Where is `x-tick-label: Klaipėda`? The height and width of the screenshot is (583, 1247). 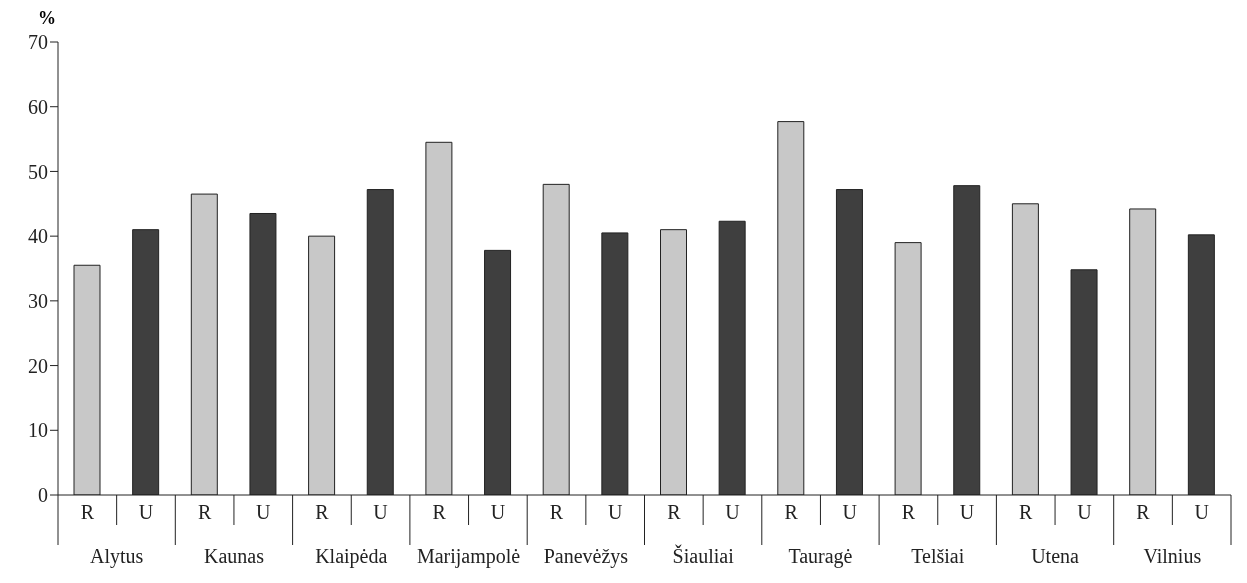 x-tick-label: Klaipėda is located at coordinates (351, 556).